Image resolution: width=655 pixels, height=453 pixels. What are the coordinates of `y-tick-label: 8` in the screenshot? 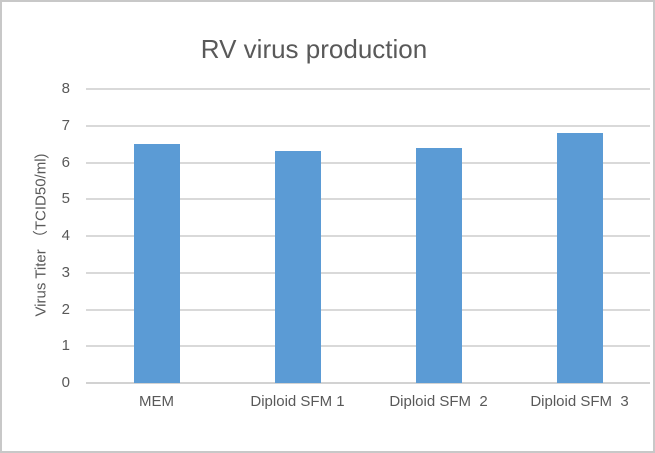 It's located at (65, 88).